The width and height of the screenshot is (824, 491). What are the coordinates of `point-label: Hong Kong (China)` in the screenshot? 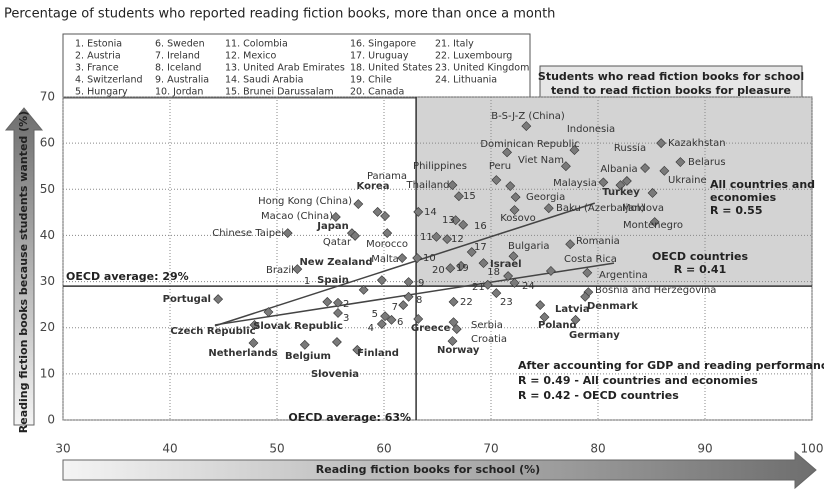 It's located at (305, 201).